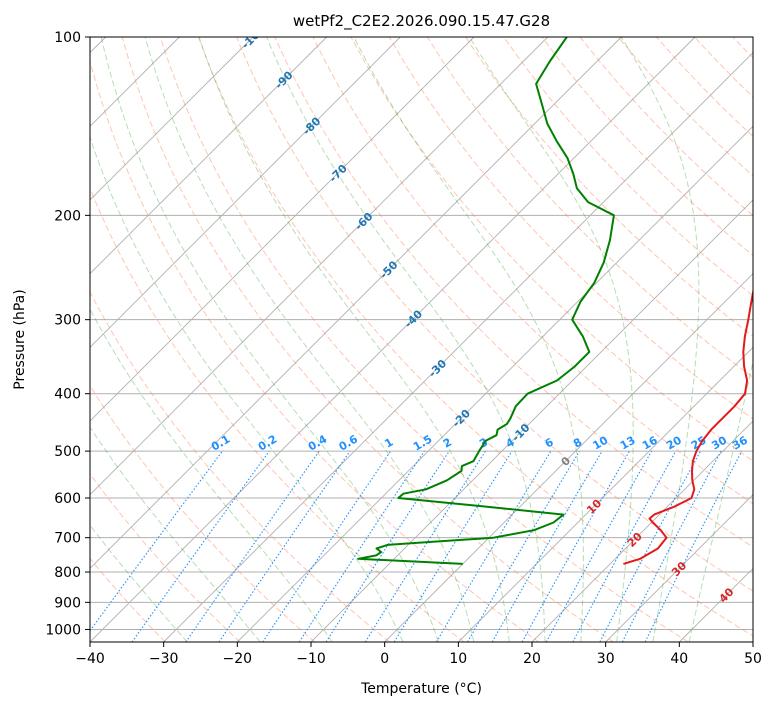  What do you see at coordinates (67, 395) in the screenshot?
I see `y-tick-label: 400` at bounding box center [67, 395].